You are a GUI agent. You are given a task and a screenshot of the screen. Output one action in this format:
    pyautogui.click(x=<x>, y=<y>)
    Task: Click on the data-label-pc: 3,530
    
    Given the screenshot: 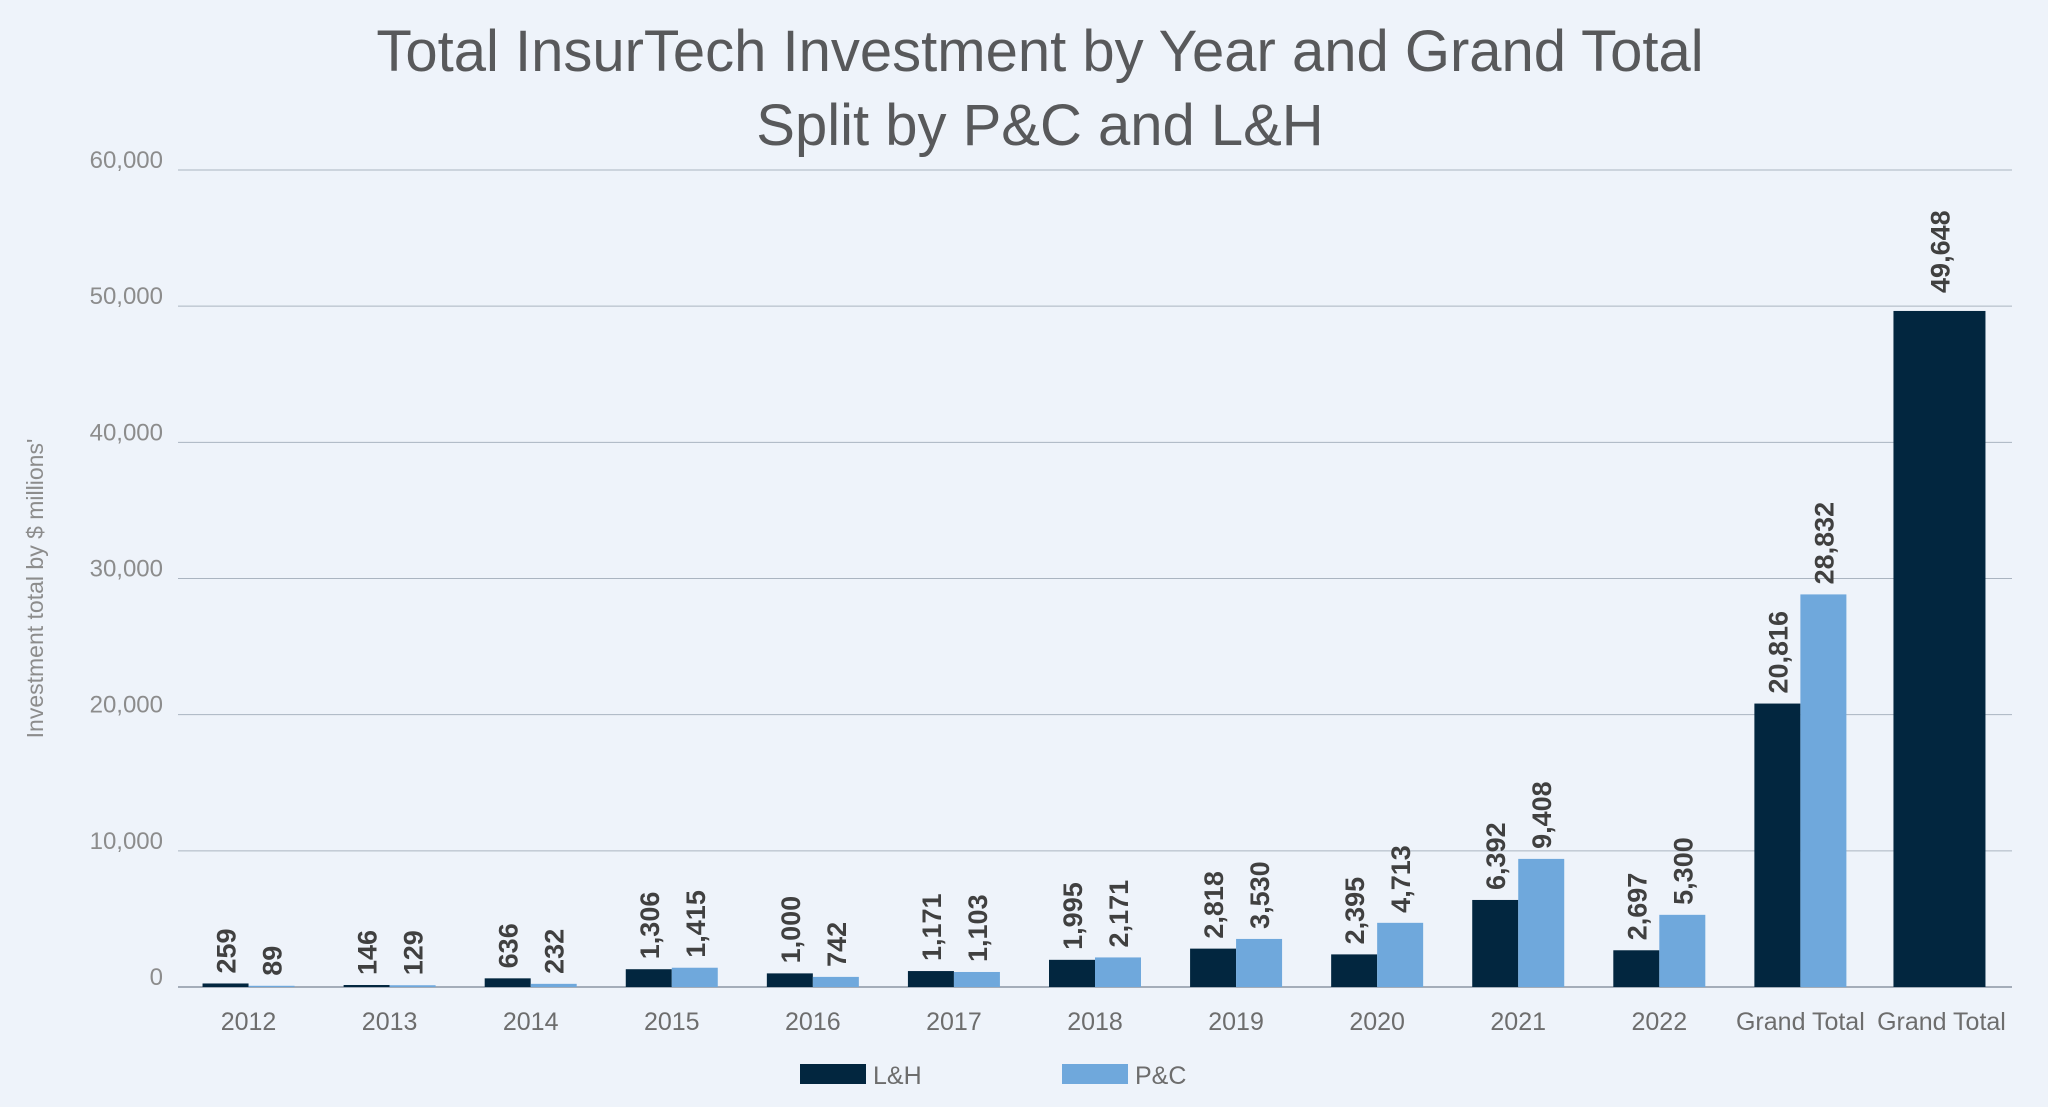 What is the action you would take?
    pyautogui.click(x=1260, y=895)
    